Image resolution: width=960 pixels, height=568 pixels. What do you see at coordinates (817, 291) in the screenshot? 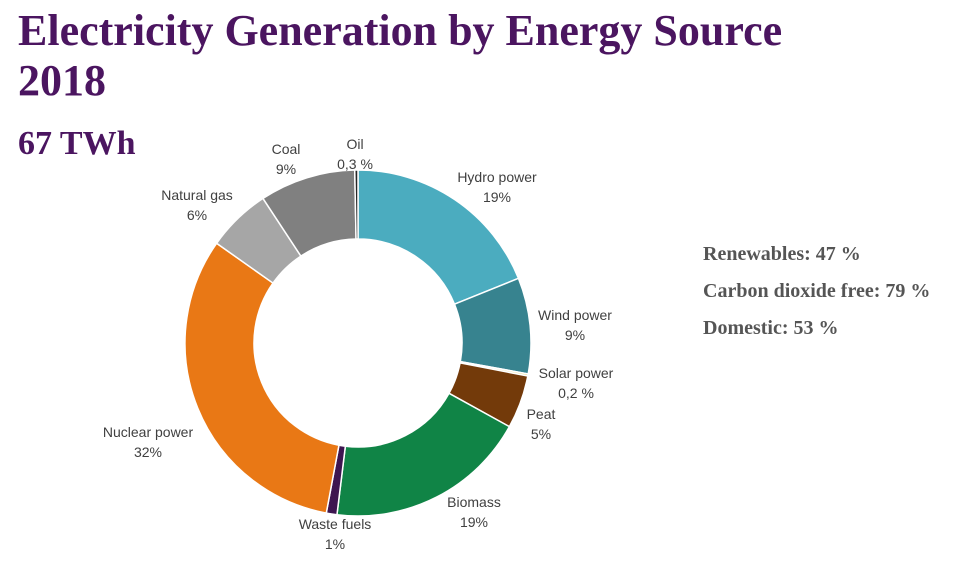
I see `stat-carbon-free: Carbon dioxide free: 79 %` at bounding box center [817, 291].